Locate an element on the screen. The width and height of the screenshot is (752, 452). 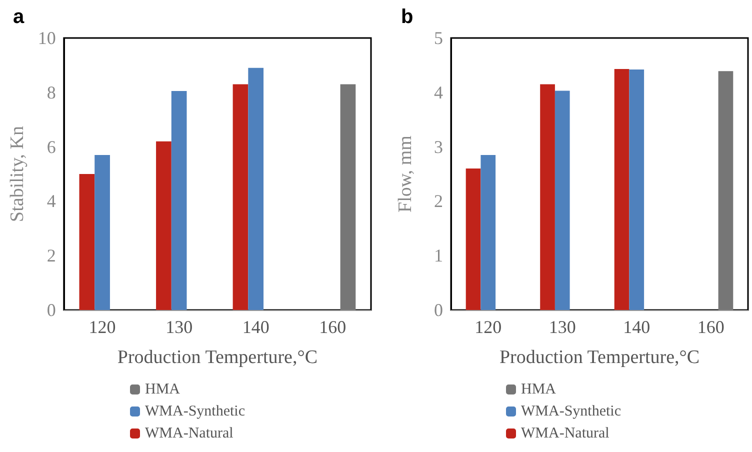
y-axis-title: Stability, Kn is located at coordinates (17, 174).